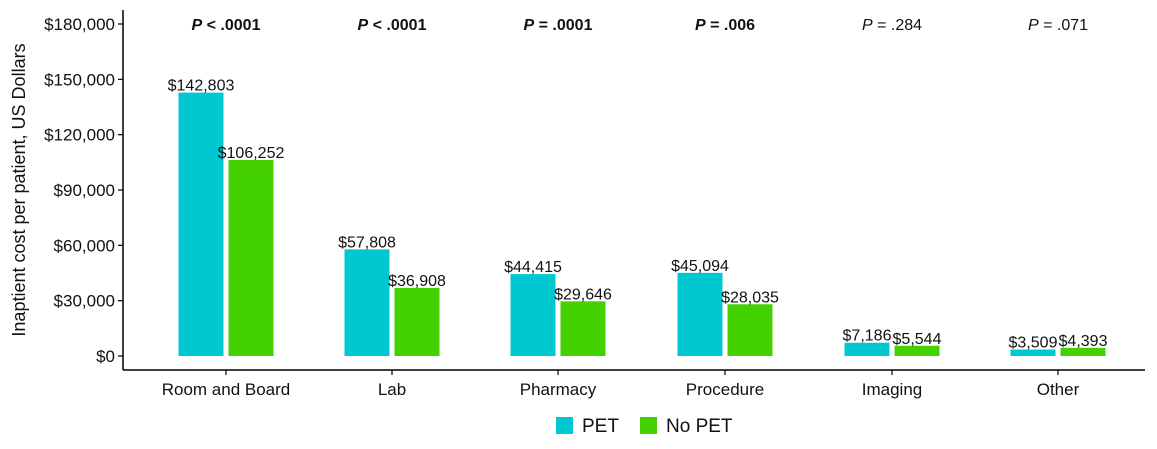 The width and height of the screenshot is (1157, 449). I want to click on x-tick-label: Imaging, so click(892, 389).